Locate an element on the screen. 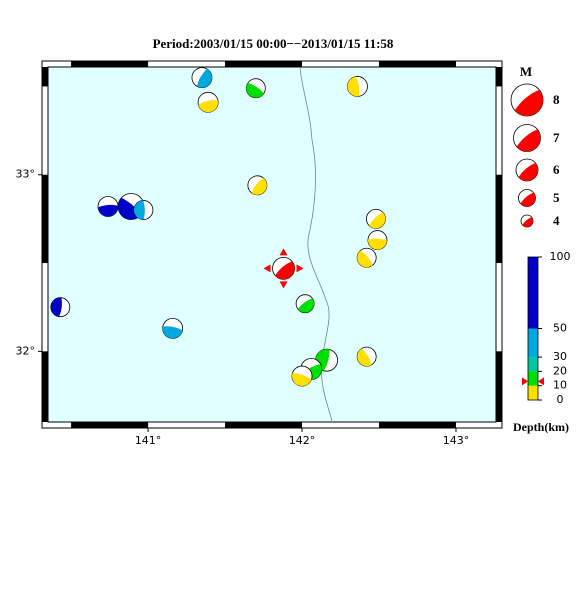 The image size is (585, 600). magnitude-legend-label: 8 is located at coordinates (556, 99).